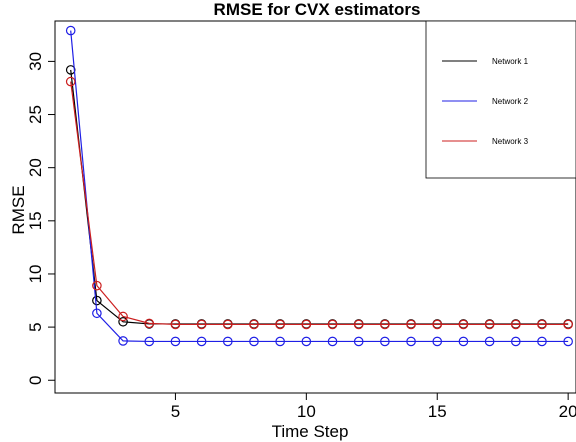 The height and width of the screenshot is (442, 576). I want to click on legend-item: Network 2, so click(485, 101).